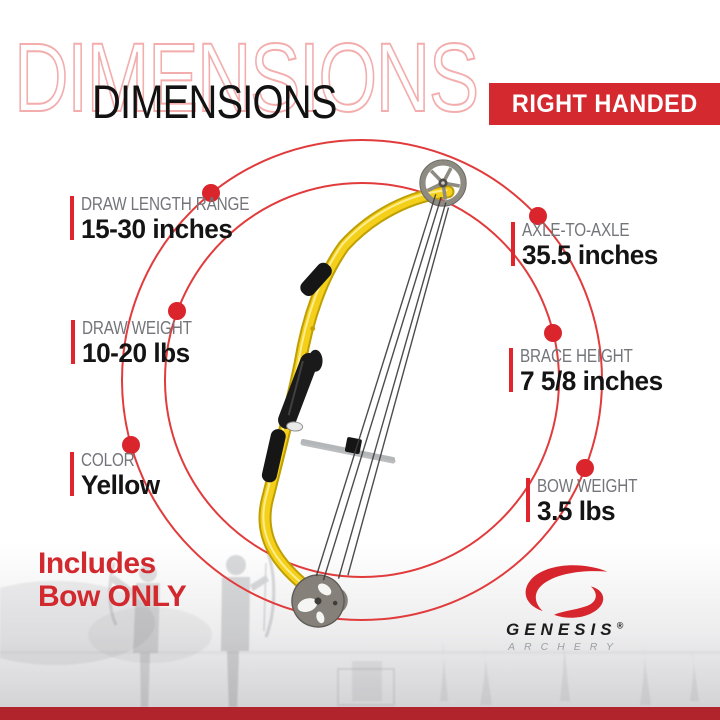 The height and width of the screenshot is (720, 720). Describe the element at coordinates (131, 445) in the screenshot. I see `dot-color` at that location.